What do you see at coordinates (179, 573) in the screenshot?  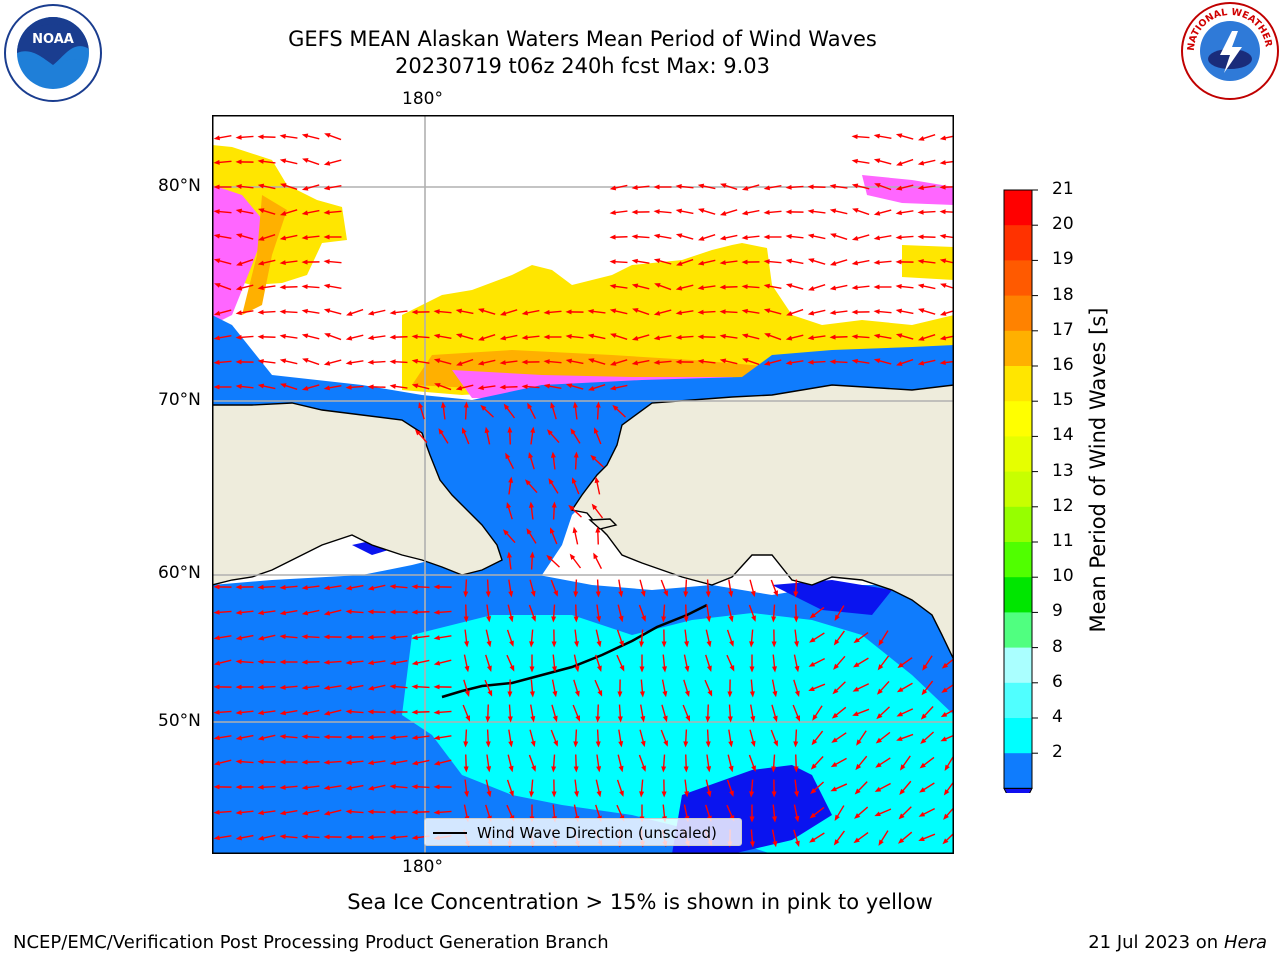 I see `lat-label-60: 60°N` at bounding box center [179, 573].